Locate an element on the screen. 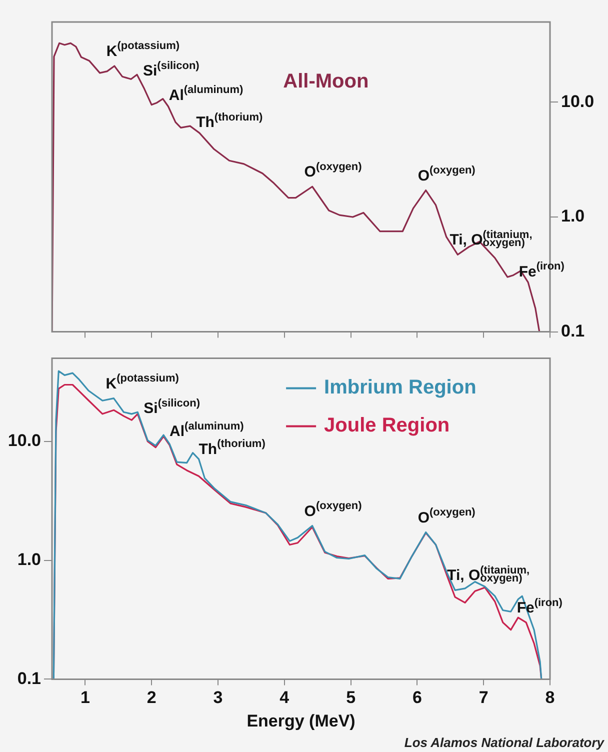 This screenshot has height=752, width=608. x-tick-label: 4 is located at coordinates (285, 698).